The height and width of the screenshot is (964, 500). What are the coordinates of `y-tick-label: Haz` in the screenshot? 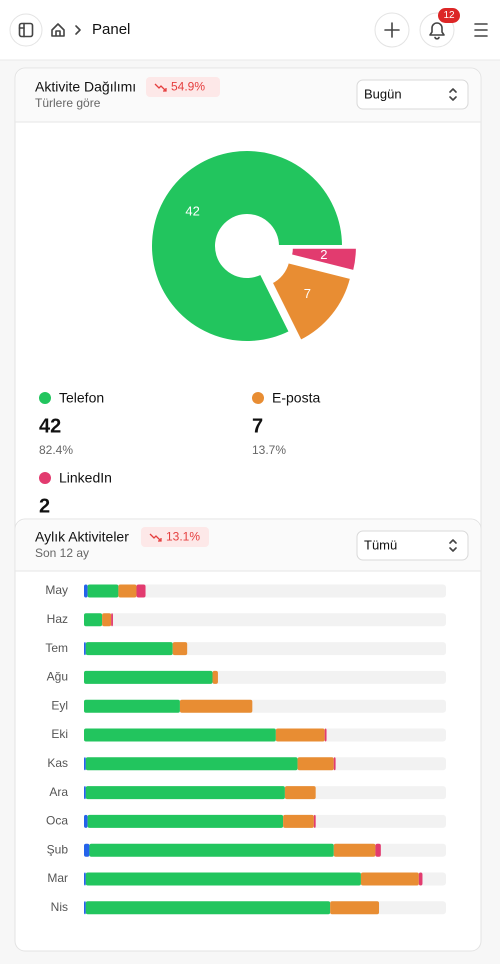 It's located at (57, 619).